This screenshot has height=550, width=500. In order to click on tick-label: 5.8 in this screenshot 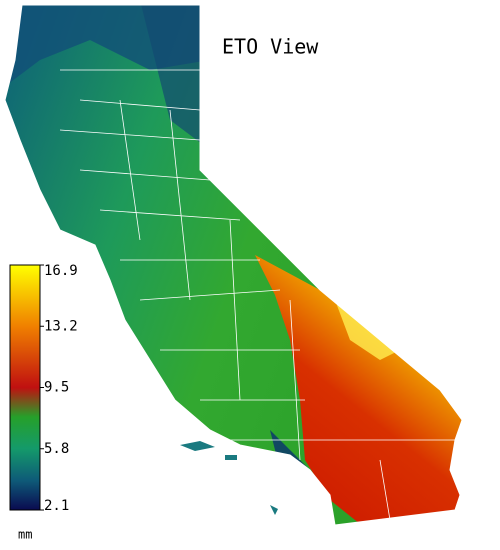, I will do `click(56, 449)`.